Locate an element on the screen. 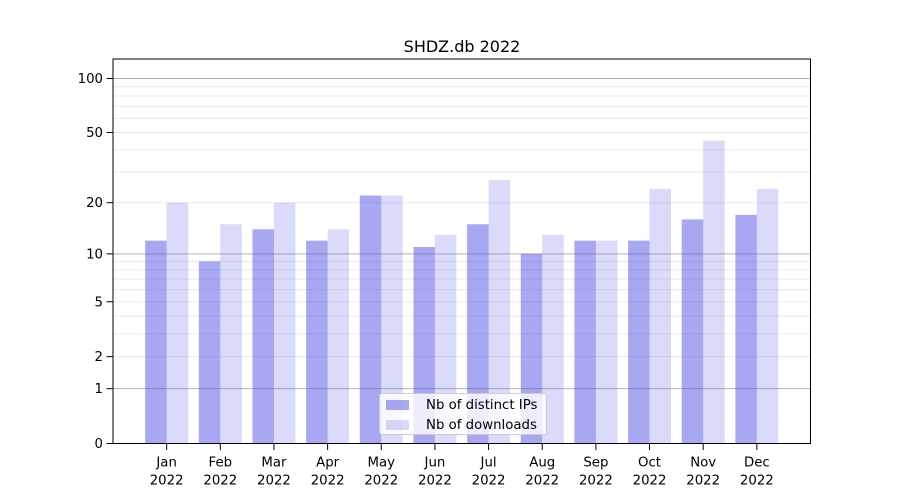 Image resolution: width=900 pixels, height=500 pixels. bar-downloads-oct is located at coordinates (660, 316).